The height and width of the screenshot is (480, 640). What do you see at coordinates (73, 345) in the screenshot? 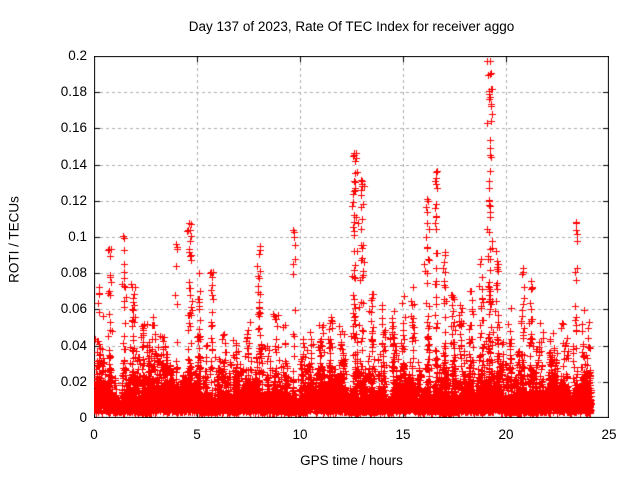
I see `y-tick-label: 0.04` at bounding box center [73, 345].